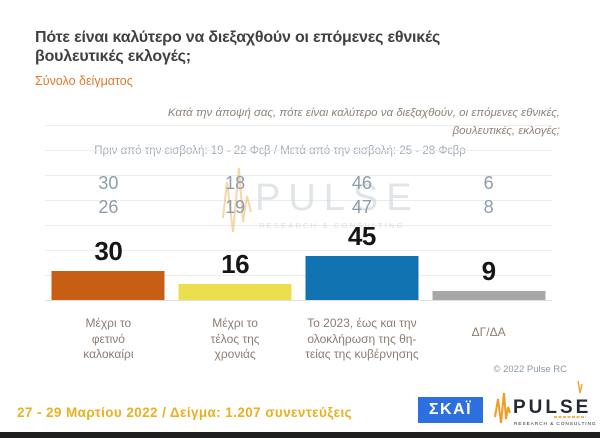  What do you see at coordinates (361, 183) in the screenshot?
I see `previous-wave-value: 46` at bounding box center [361, 183].